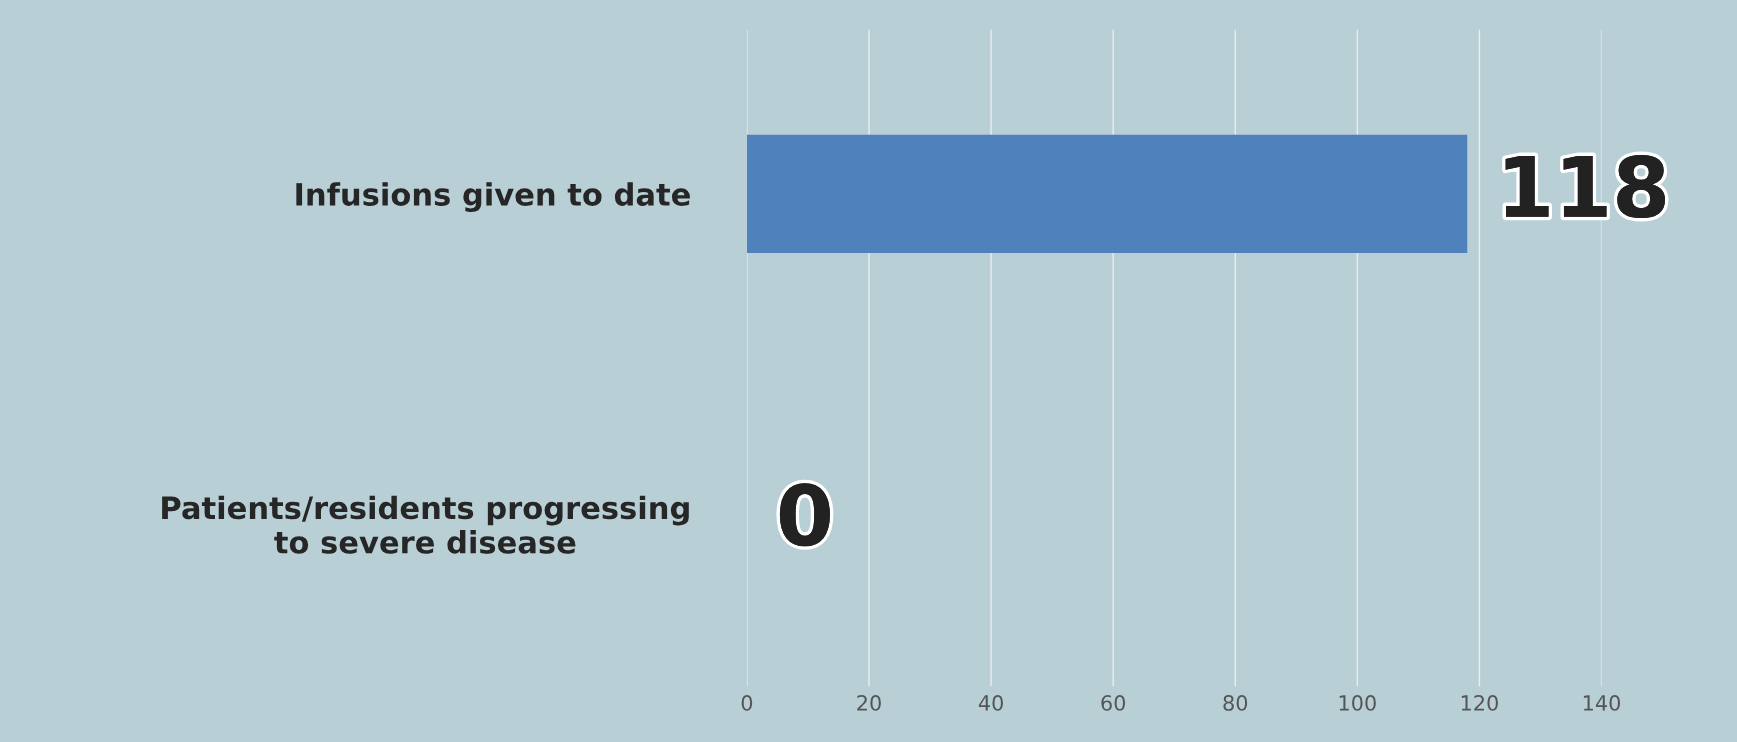 This screenshot has height=742, width=1737. What do you see at coordinates (804, 515) in the screenshot?
I see `data-label: 0` at bounding box center [804, 515].